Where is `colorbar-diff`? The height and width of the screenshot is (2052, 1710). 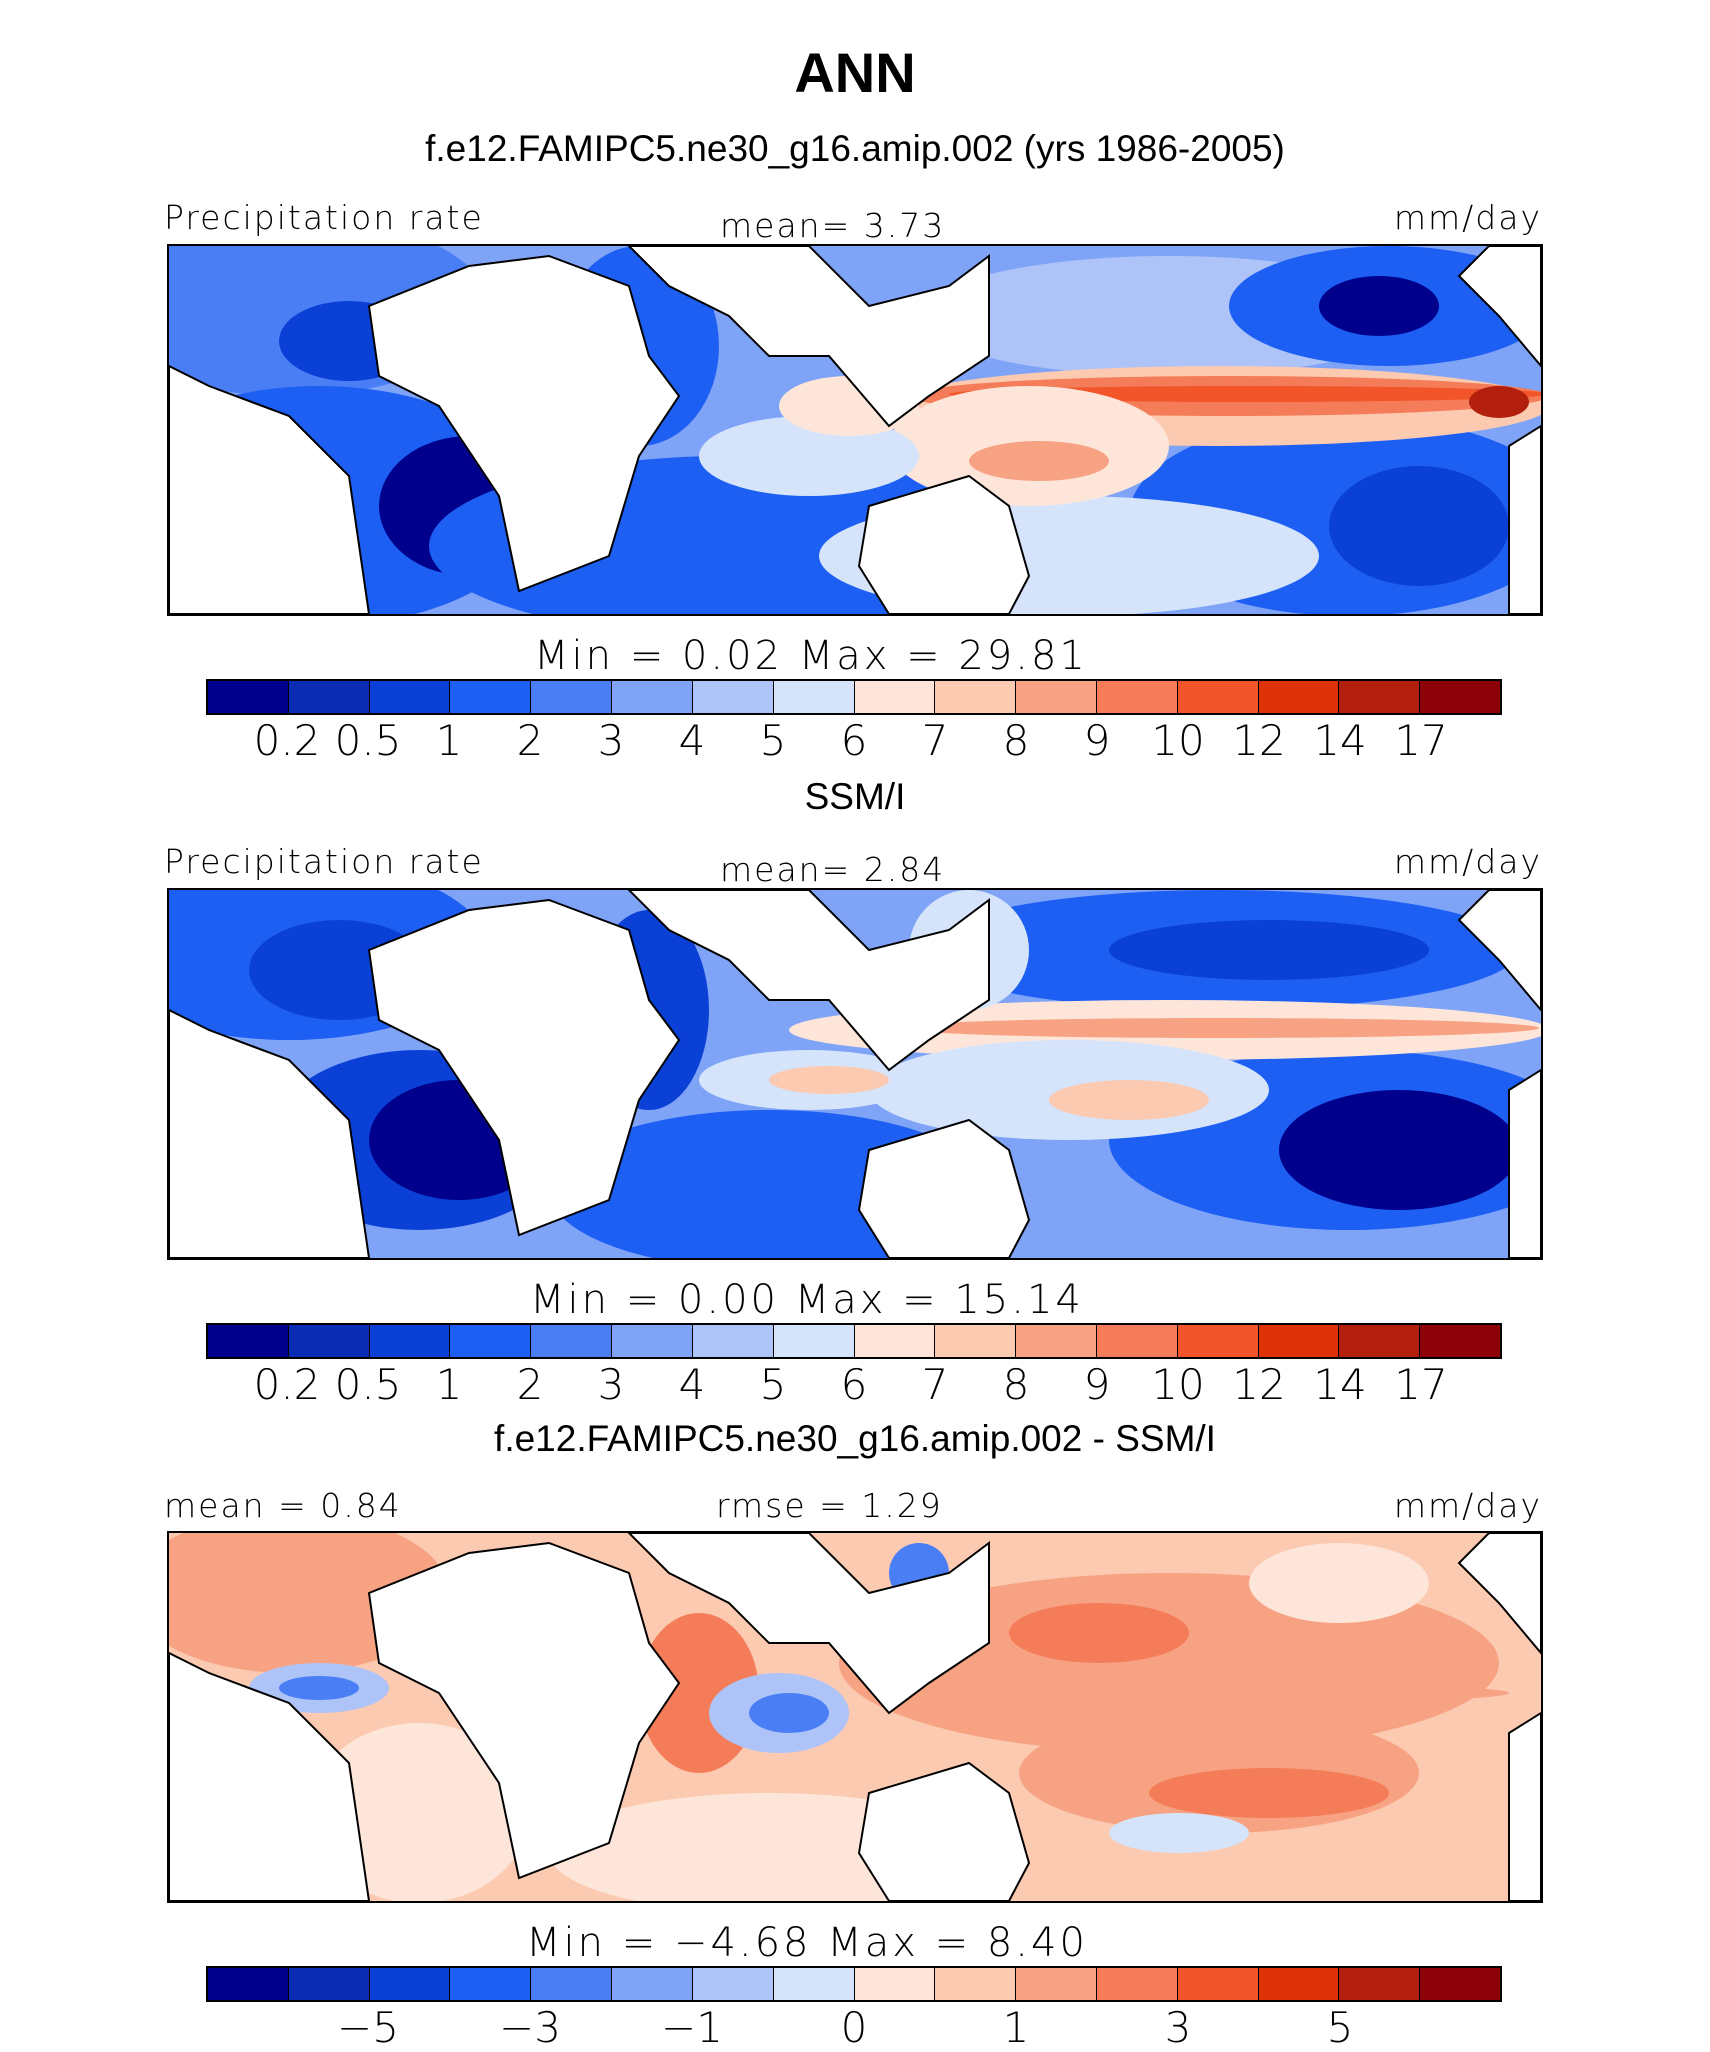
colorbar-diff is located at coordinates (854, 1984).